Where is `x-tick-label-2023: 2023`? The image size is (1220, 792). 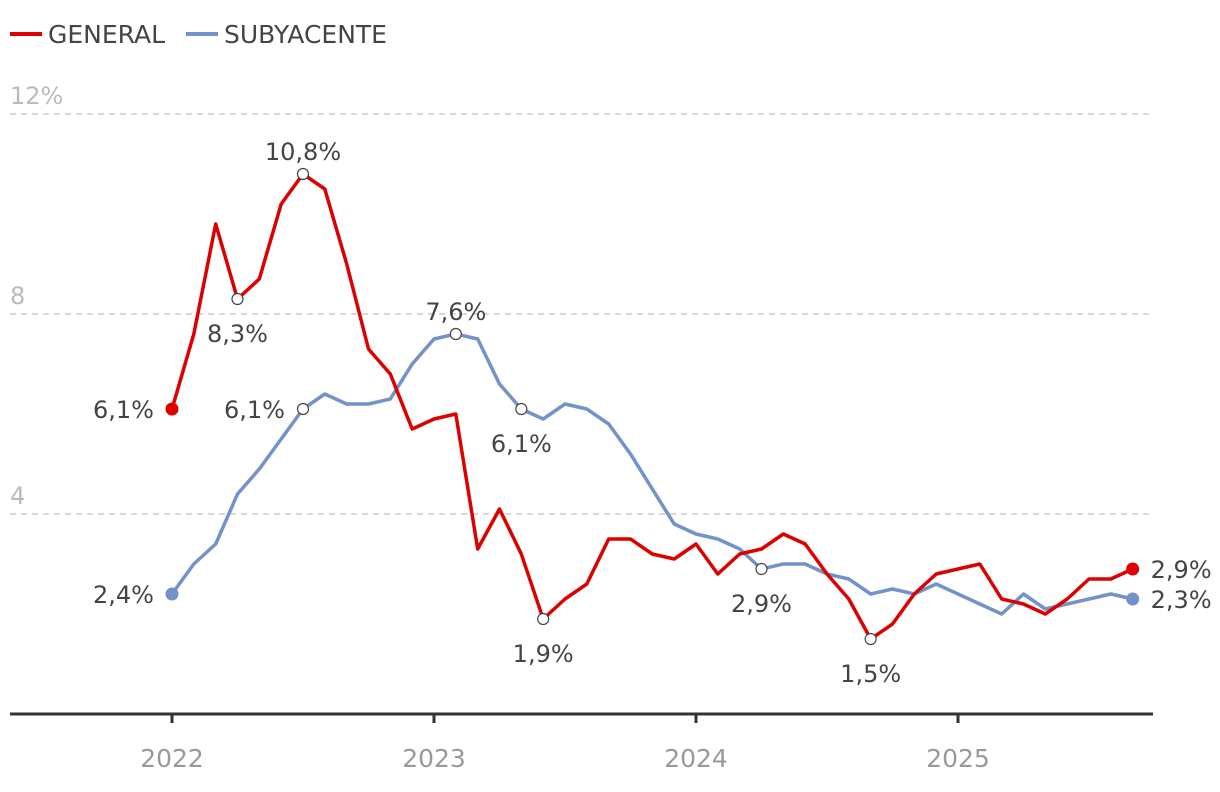 x-tick-label-2023: 2023 is located at coordinates (434, 758).